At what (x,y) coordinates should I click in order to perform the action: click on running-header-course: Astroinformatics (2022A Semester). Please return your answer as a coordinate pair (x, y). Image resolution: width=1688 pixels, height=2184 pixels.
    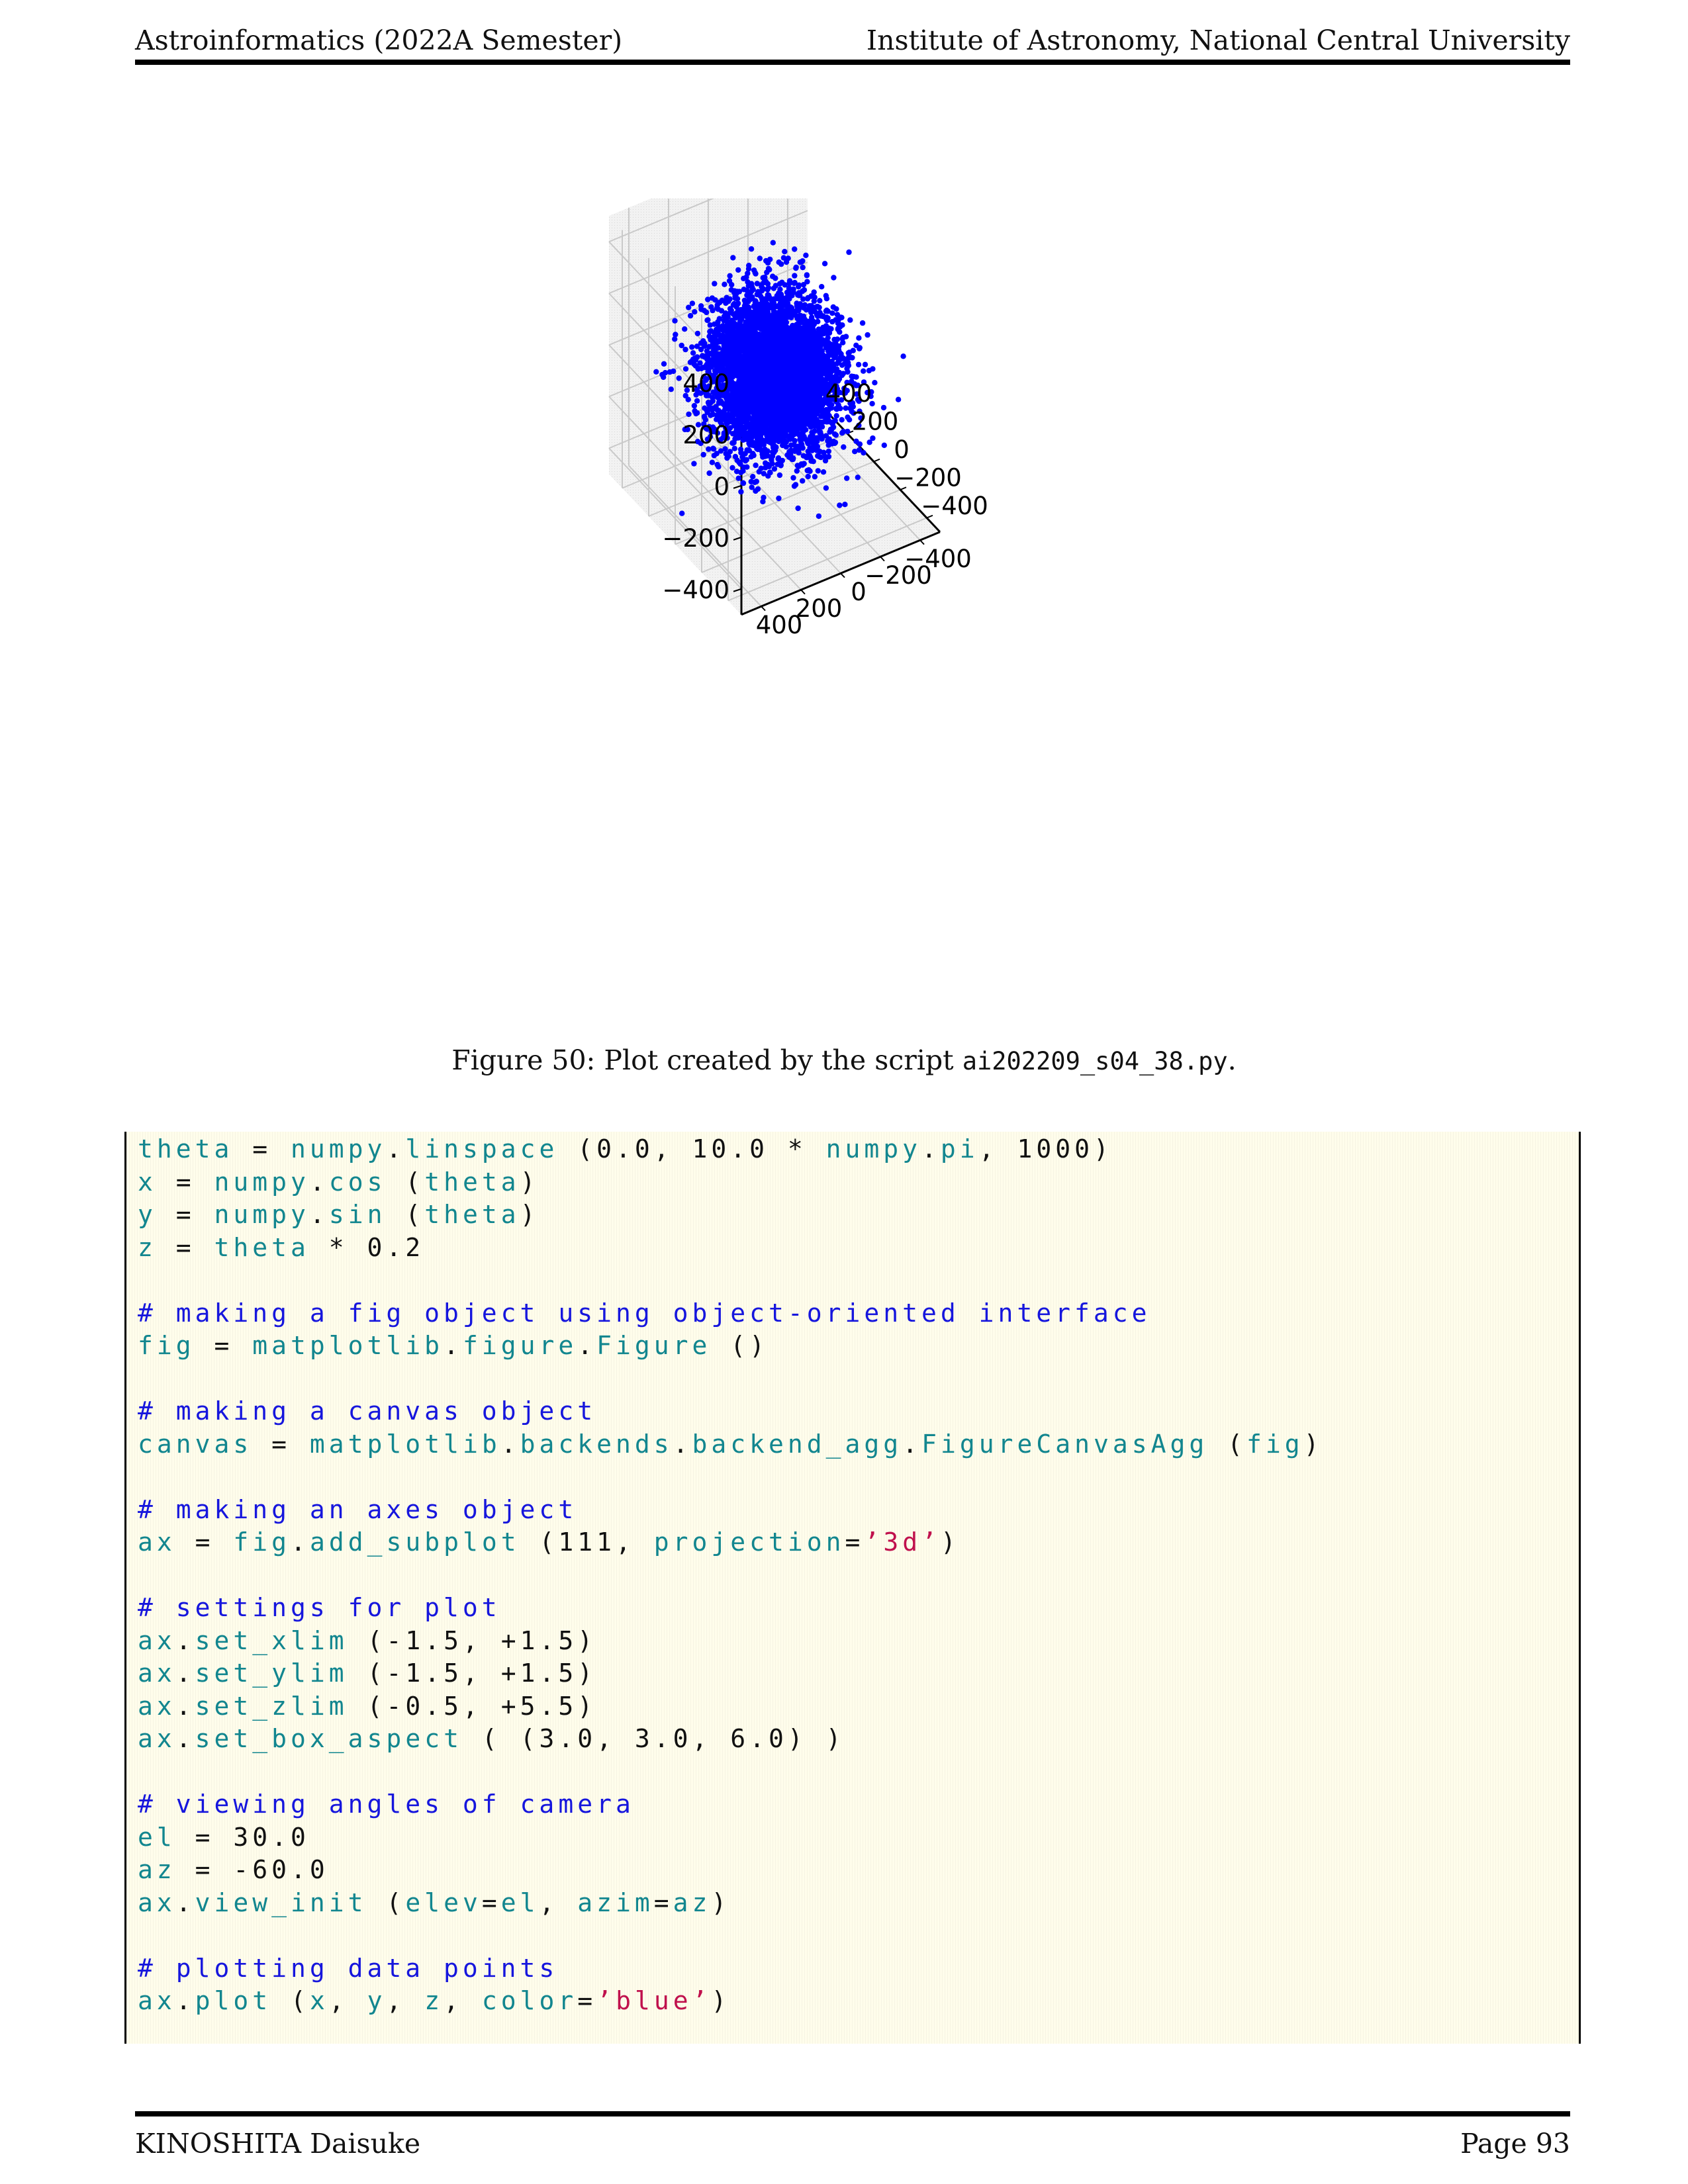
    Looking at the image, I should click on (379, 40).